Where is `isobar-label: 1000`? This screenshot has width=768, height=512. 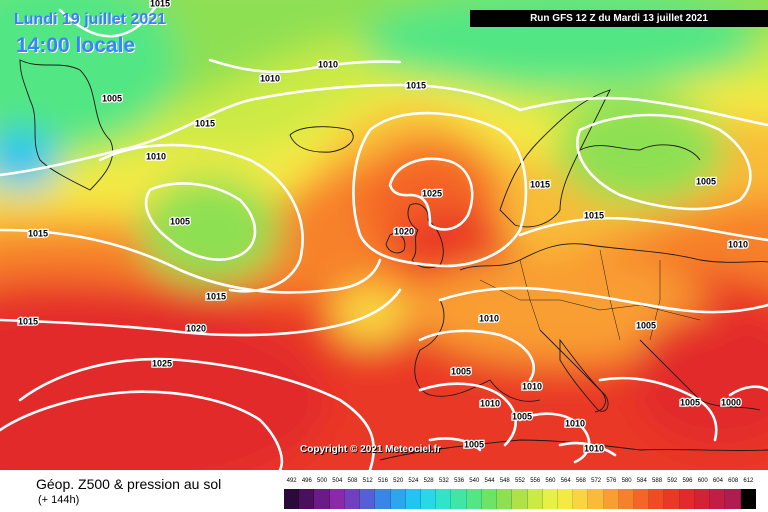
isobar-label: 1000 is located at coordinates (731, 402).